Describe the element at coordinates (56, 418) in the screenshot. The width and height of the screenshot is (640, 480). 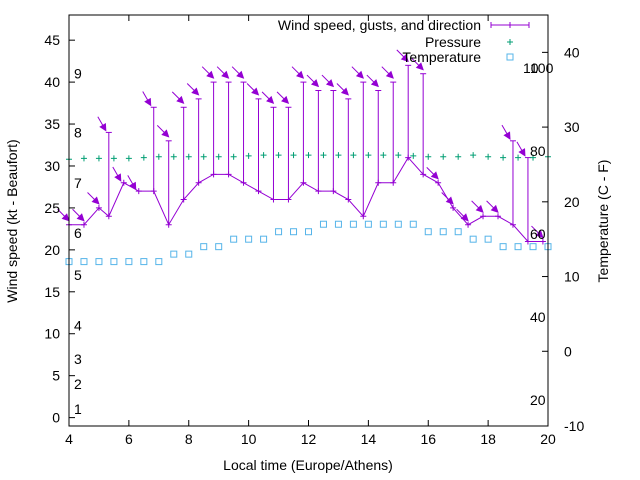
I see `y-tick-label: 0` at that location.